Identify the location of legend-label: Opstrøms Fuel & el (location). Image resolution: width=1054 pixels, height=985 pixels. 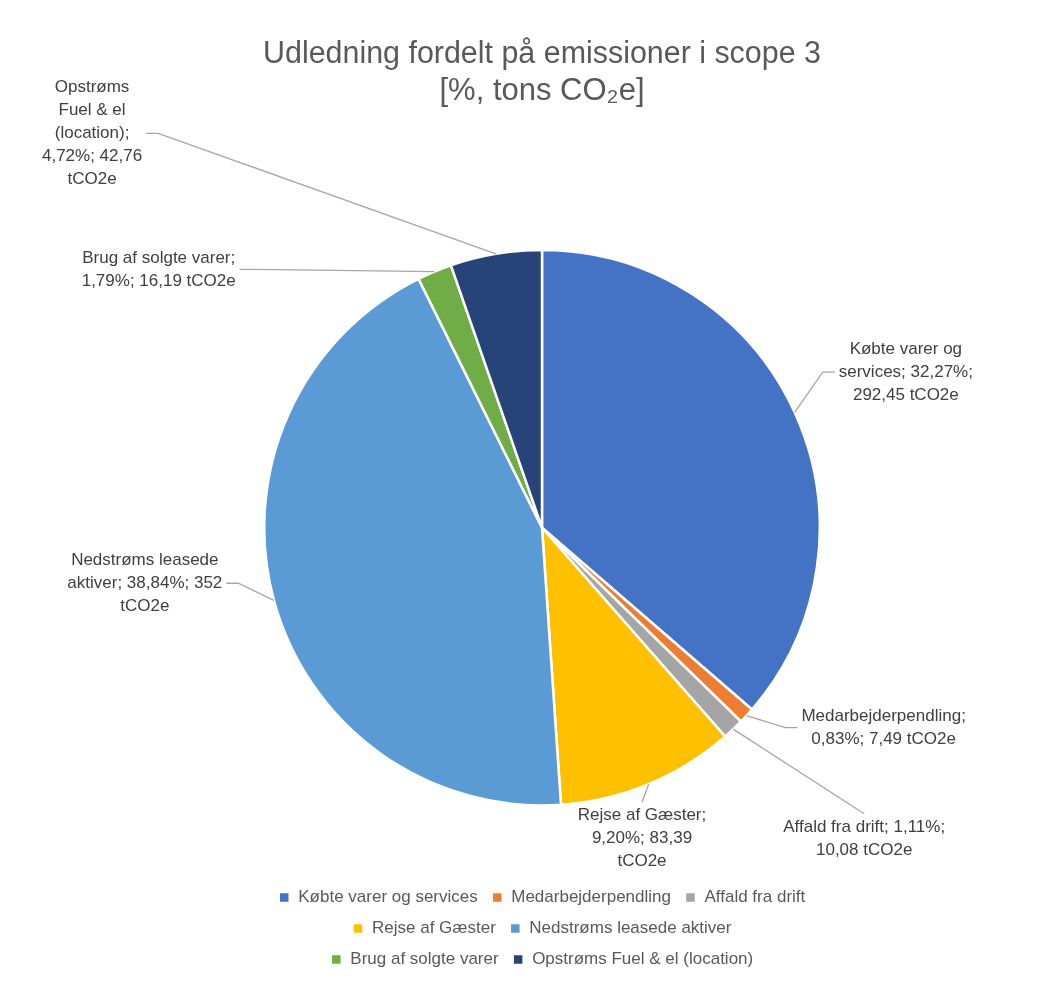
(643, 959).